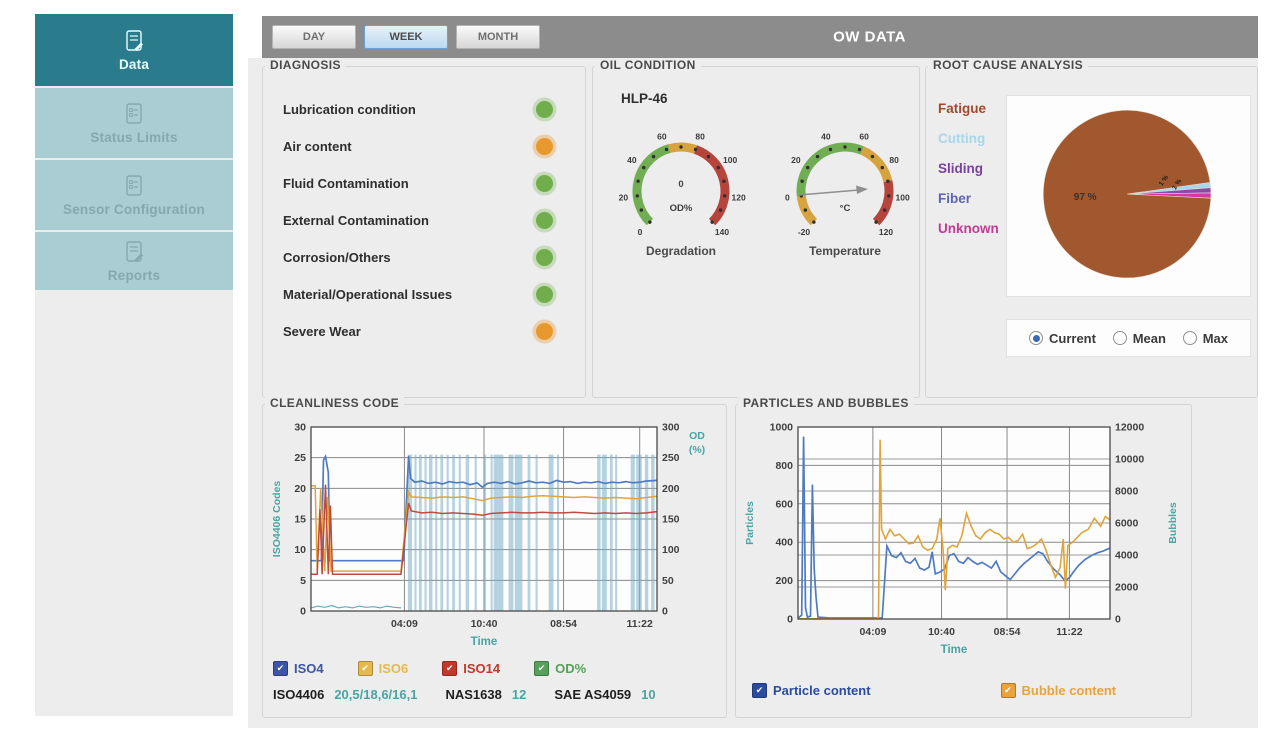 The image size is (1282, 742). Describe the element at coordinates (845, 208) in the screenshot. I see `svg-text: °C` at that location.